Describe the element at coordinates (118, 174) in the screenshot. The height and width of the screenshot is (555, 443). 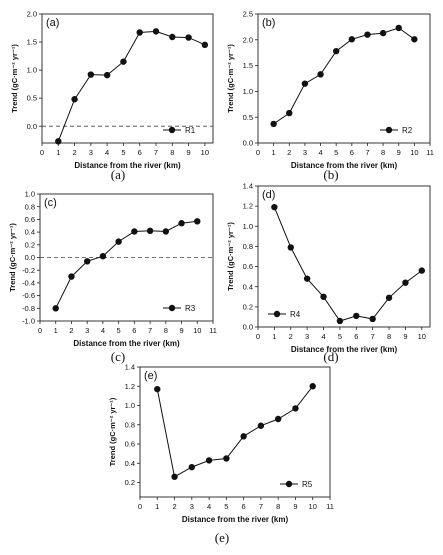
I see `caption-a: (a)` at that location.